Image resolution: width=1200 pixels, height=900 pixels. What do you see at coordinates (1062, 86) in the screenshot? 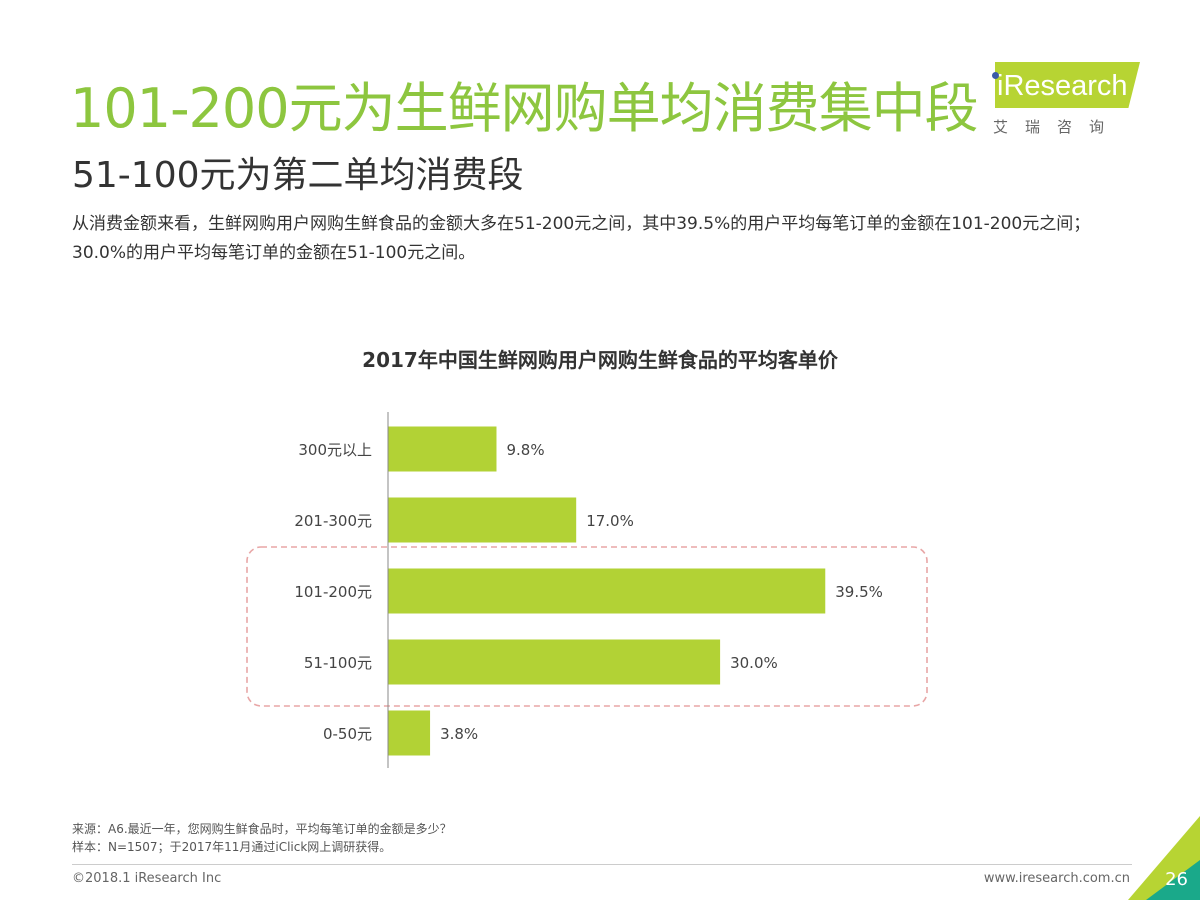
I see `logo-brand-text: iResearch` at bounding box center [1062, 86].